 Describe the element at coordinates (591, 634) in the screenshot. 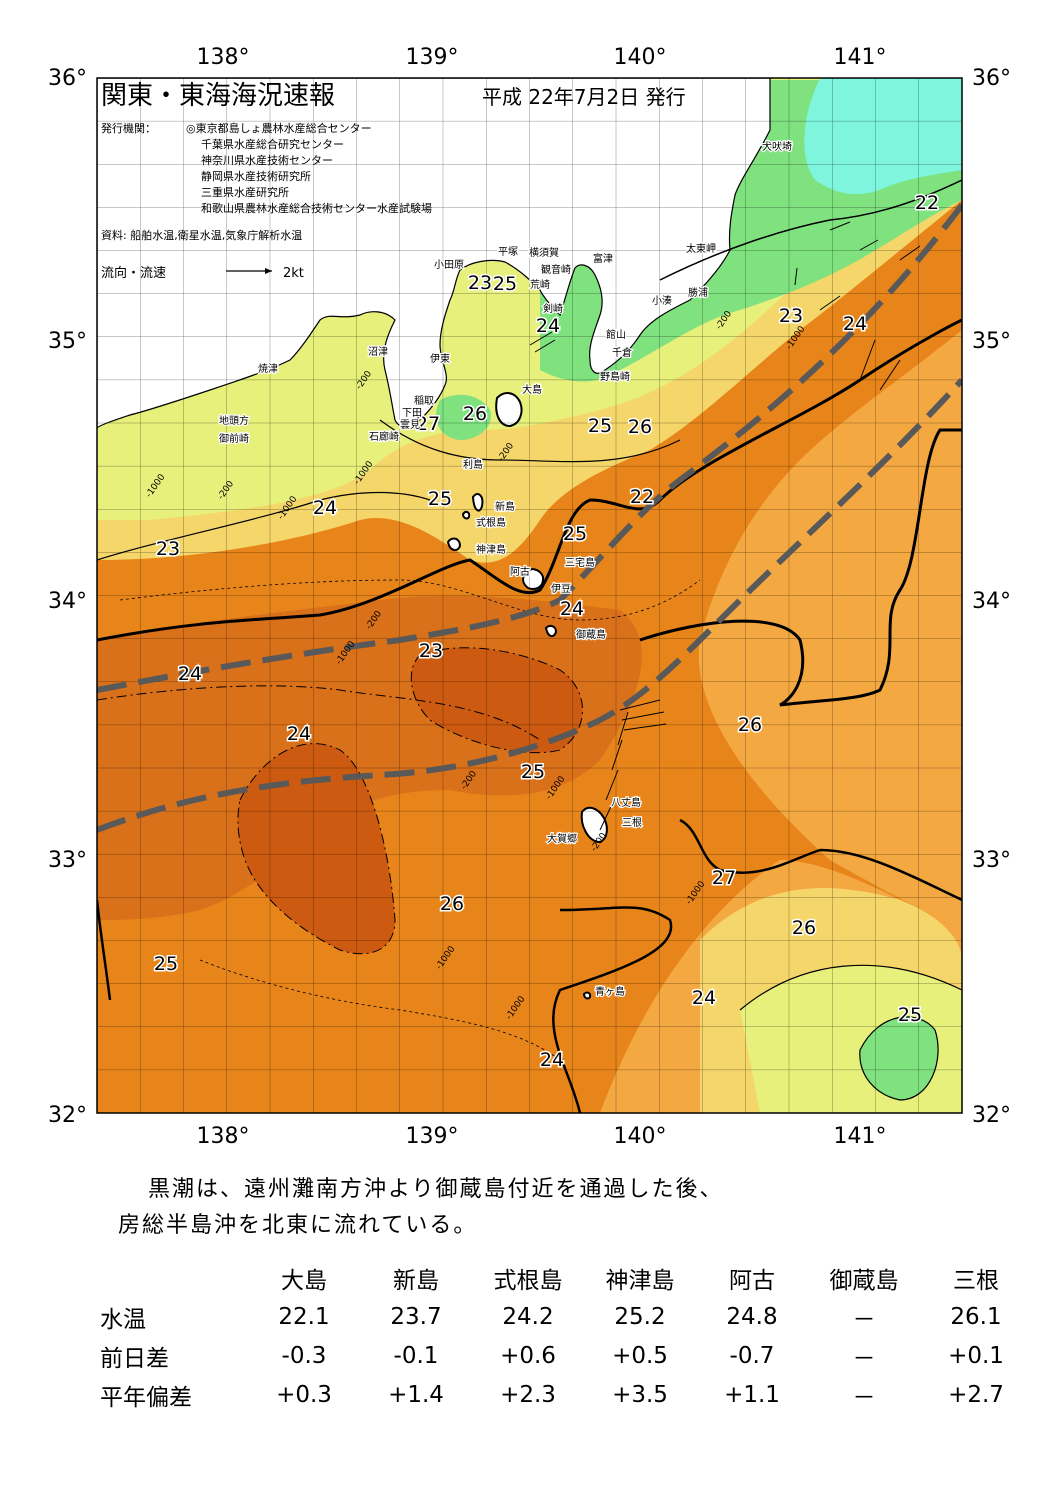

I see `place-name: 御蔵島` at that location.